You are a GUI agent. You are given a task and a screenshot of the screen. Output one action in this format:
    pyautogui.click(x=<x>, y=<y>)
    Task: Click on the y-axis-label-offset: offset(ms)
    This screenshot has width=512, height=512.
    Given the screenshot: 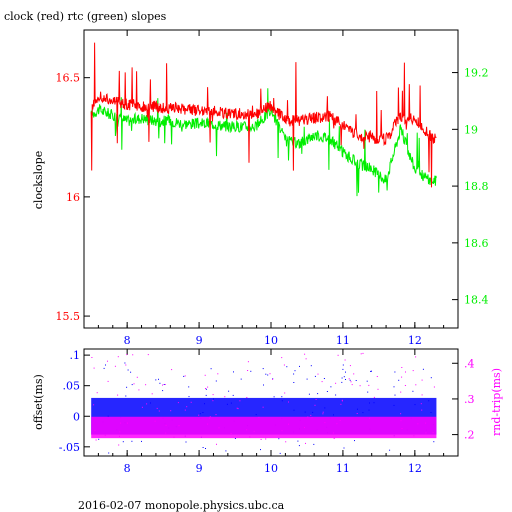 What is the action you would take?
    pyautogui.click(x=38, y=402)
    